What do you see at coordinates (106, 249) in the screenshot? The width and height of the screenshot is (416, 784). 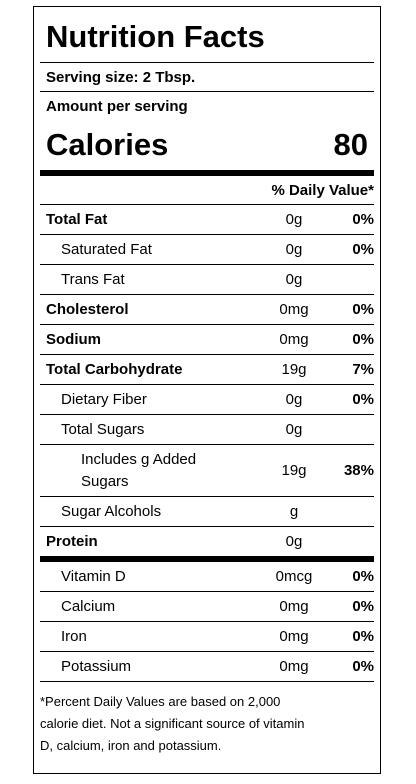 I see `nutrient-name: Saturated Fat` at bounding box center [106, 249].